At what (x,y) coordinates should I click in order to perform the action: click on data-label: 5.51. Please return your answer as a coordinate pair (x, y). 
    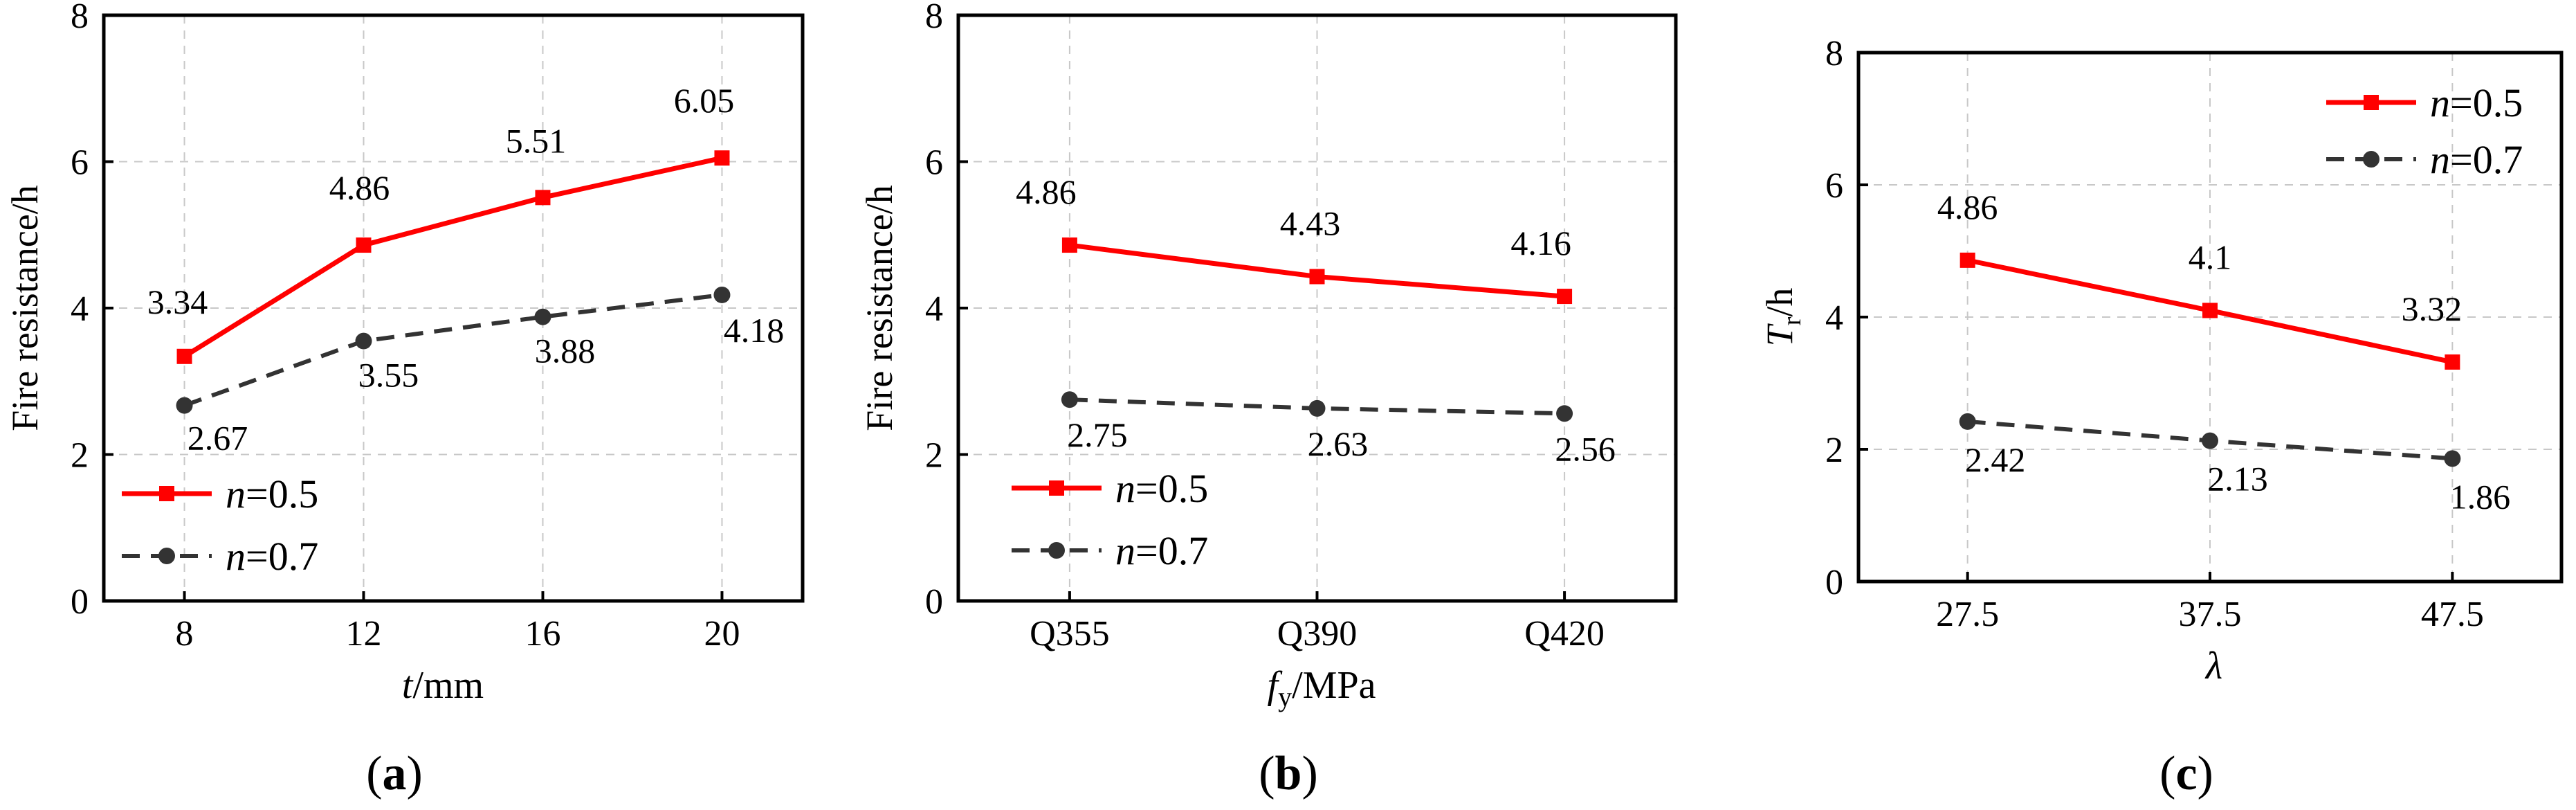
    Looking at the image, I should click on (537, 140).